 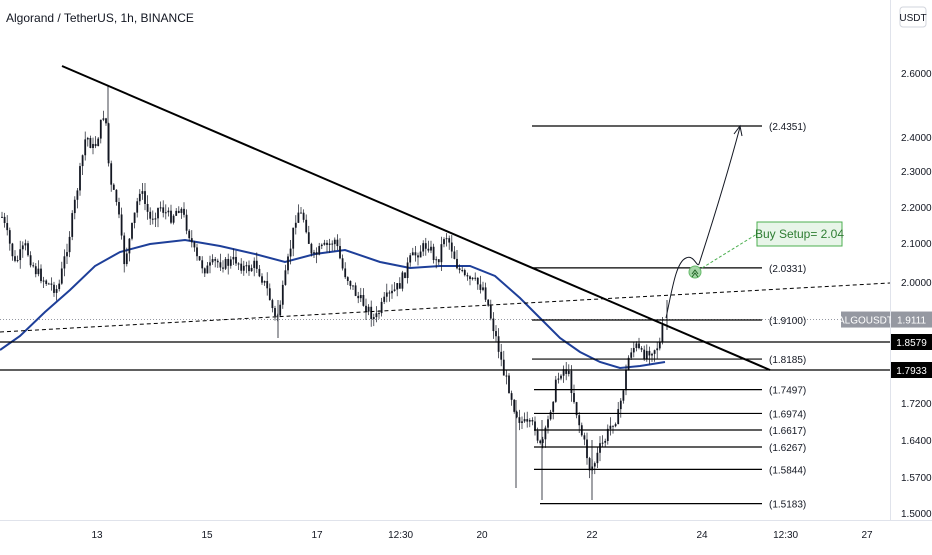 What do you see at coordinates (912, 321) in the screenshot?
I see `last-price-badge-label: 1.9111` at bounding box center [912, 321].